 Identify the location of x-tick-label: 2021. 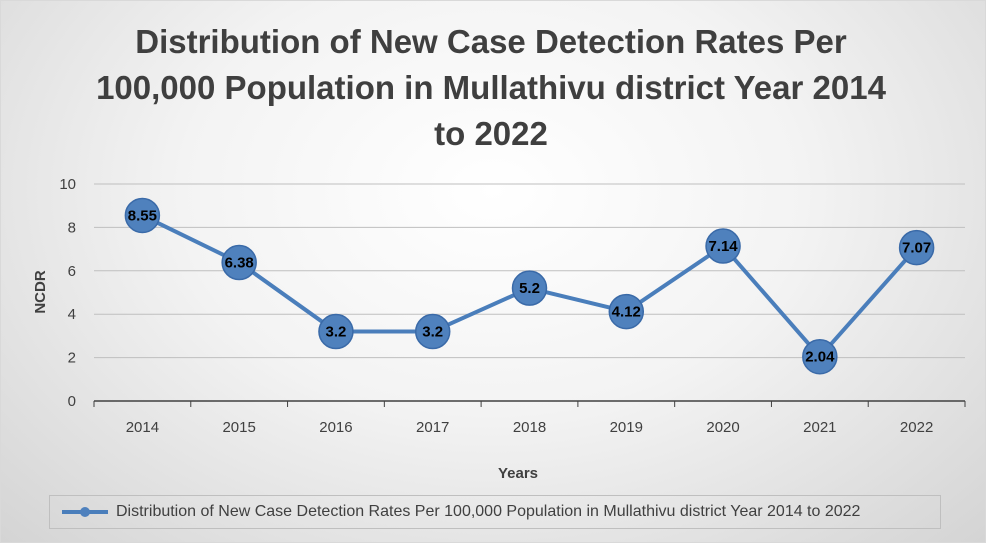
(819, 427).